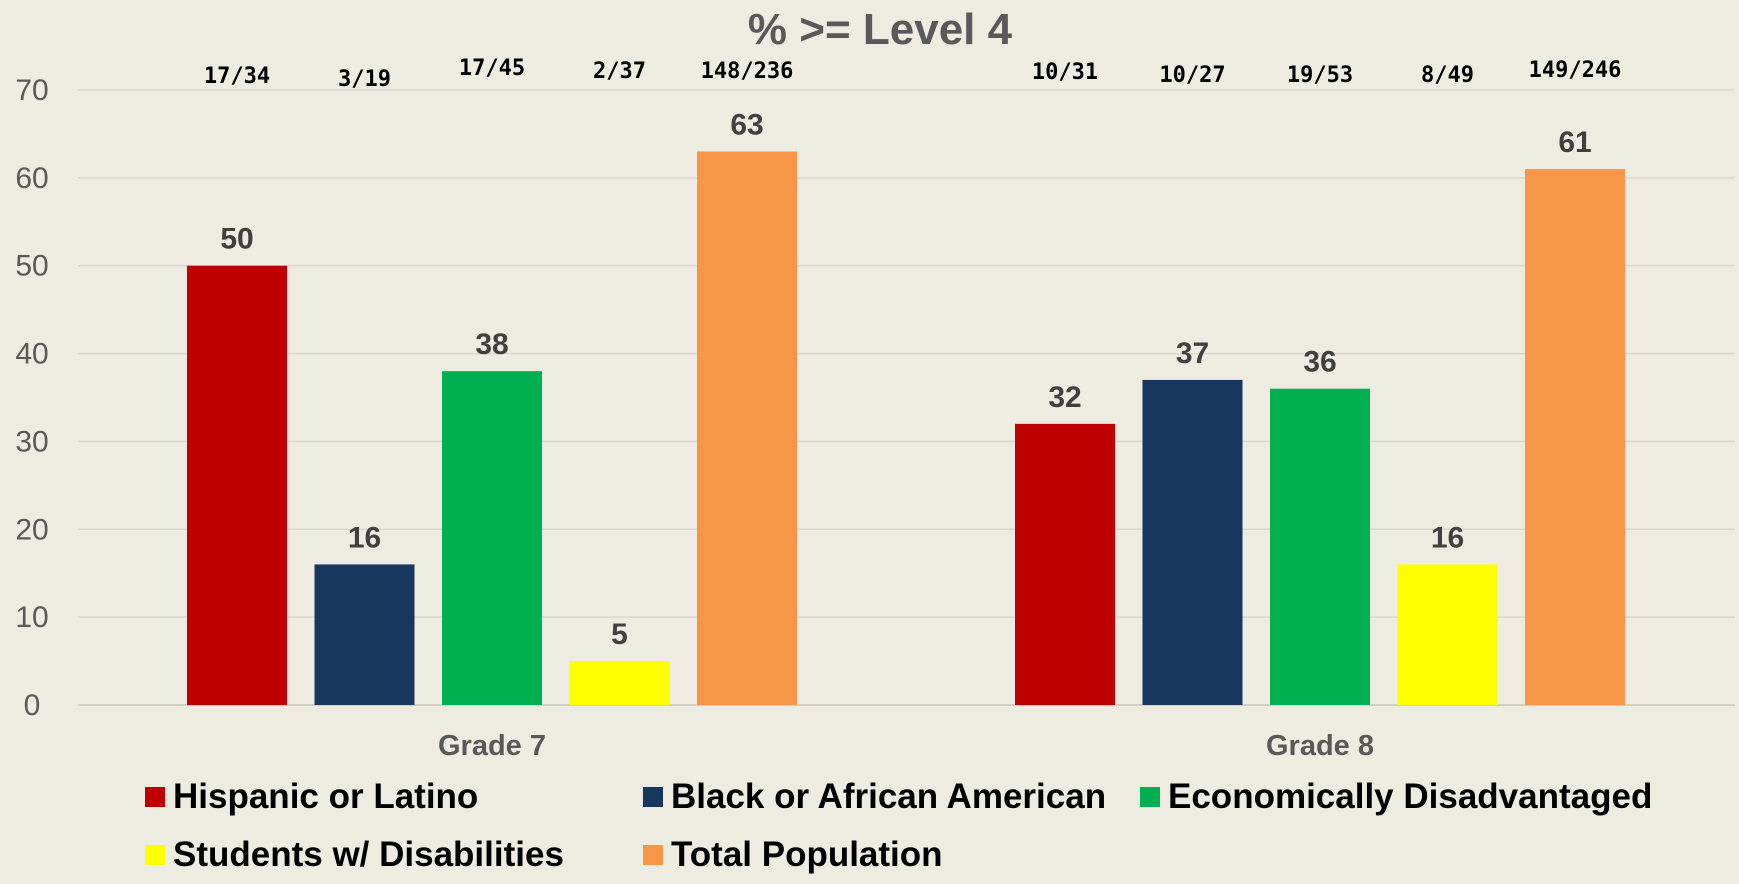  I want to click on y-tick-label: 30, so click(31, 441).